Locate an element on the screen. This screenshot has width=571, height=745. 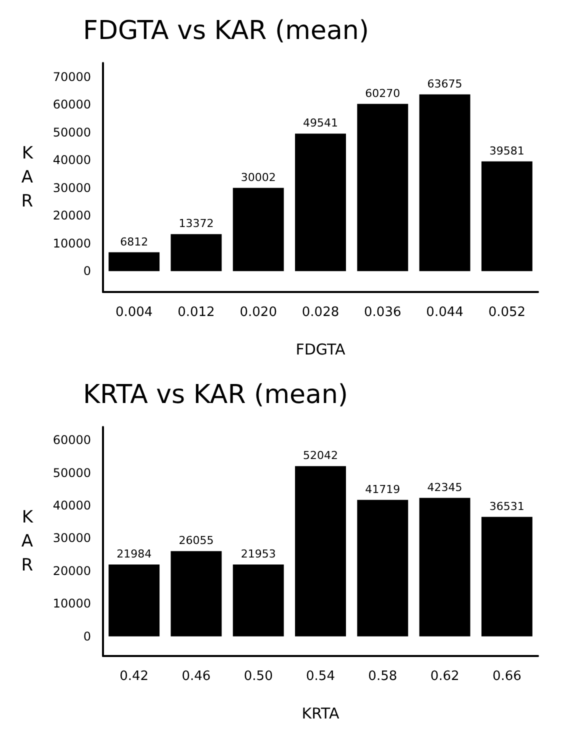
data-label: 21984 is located at coordinates (134, 553).